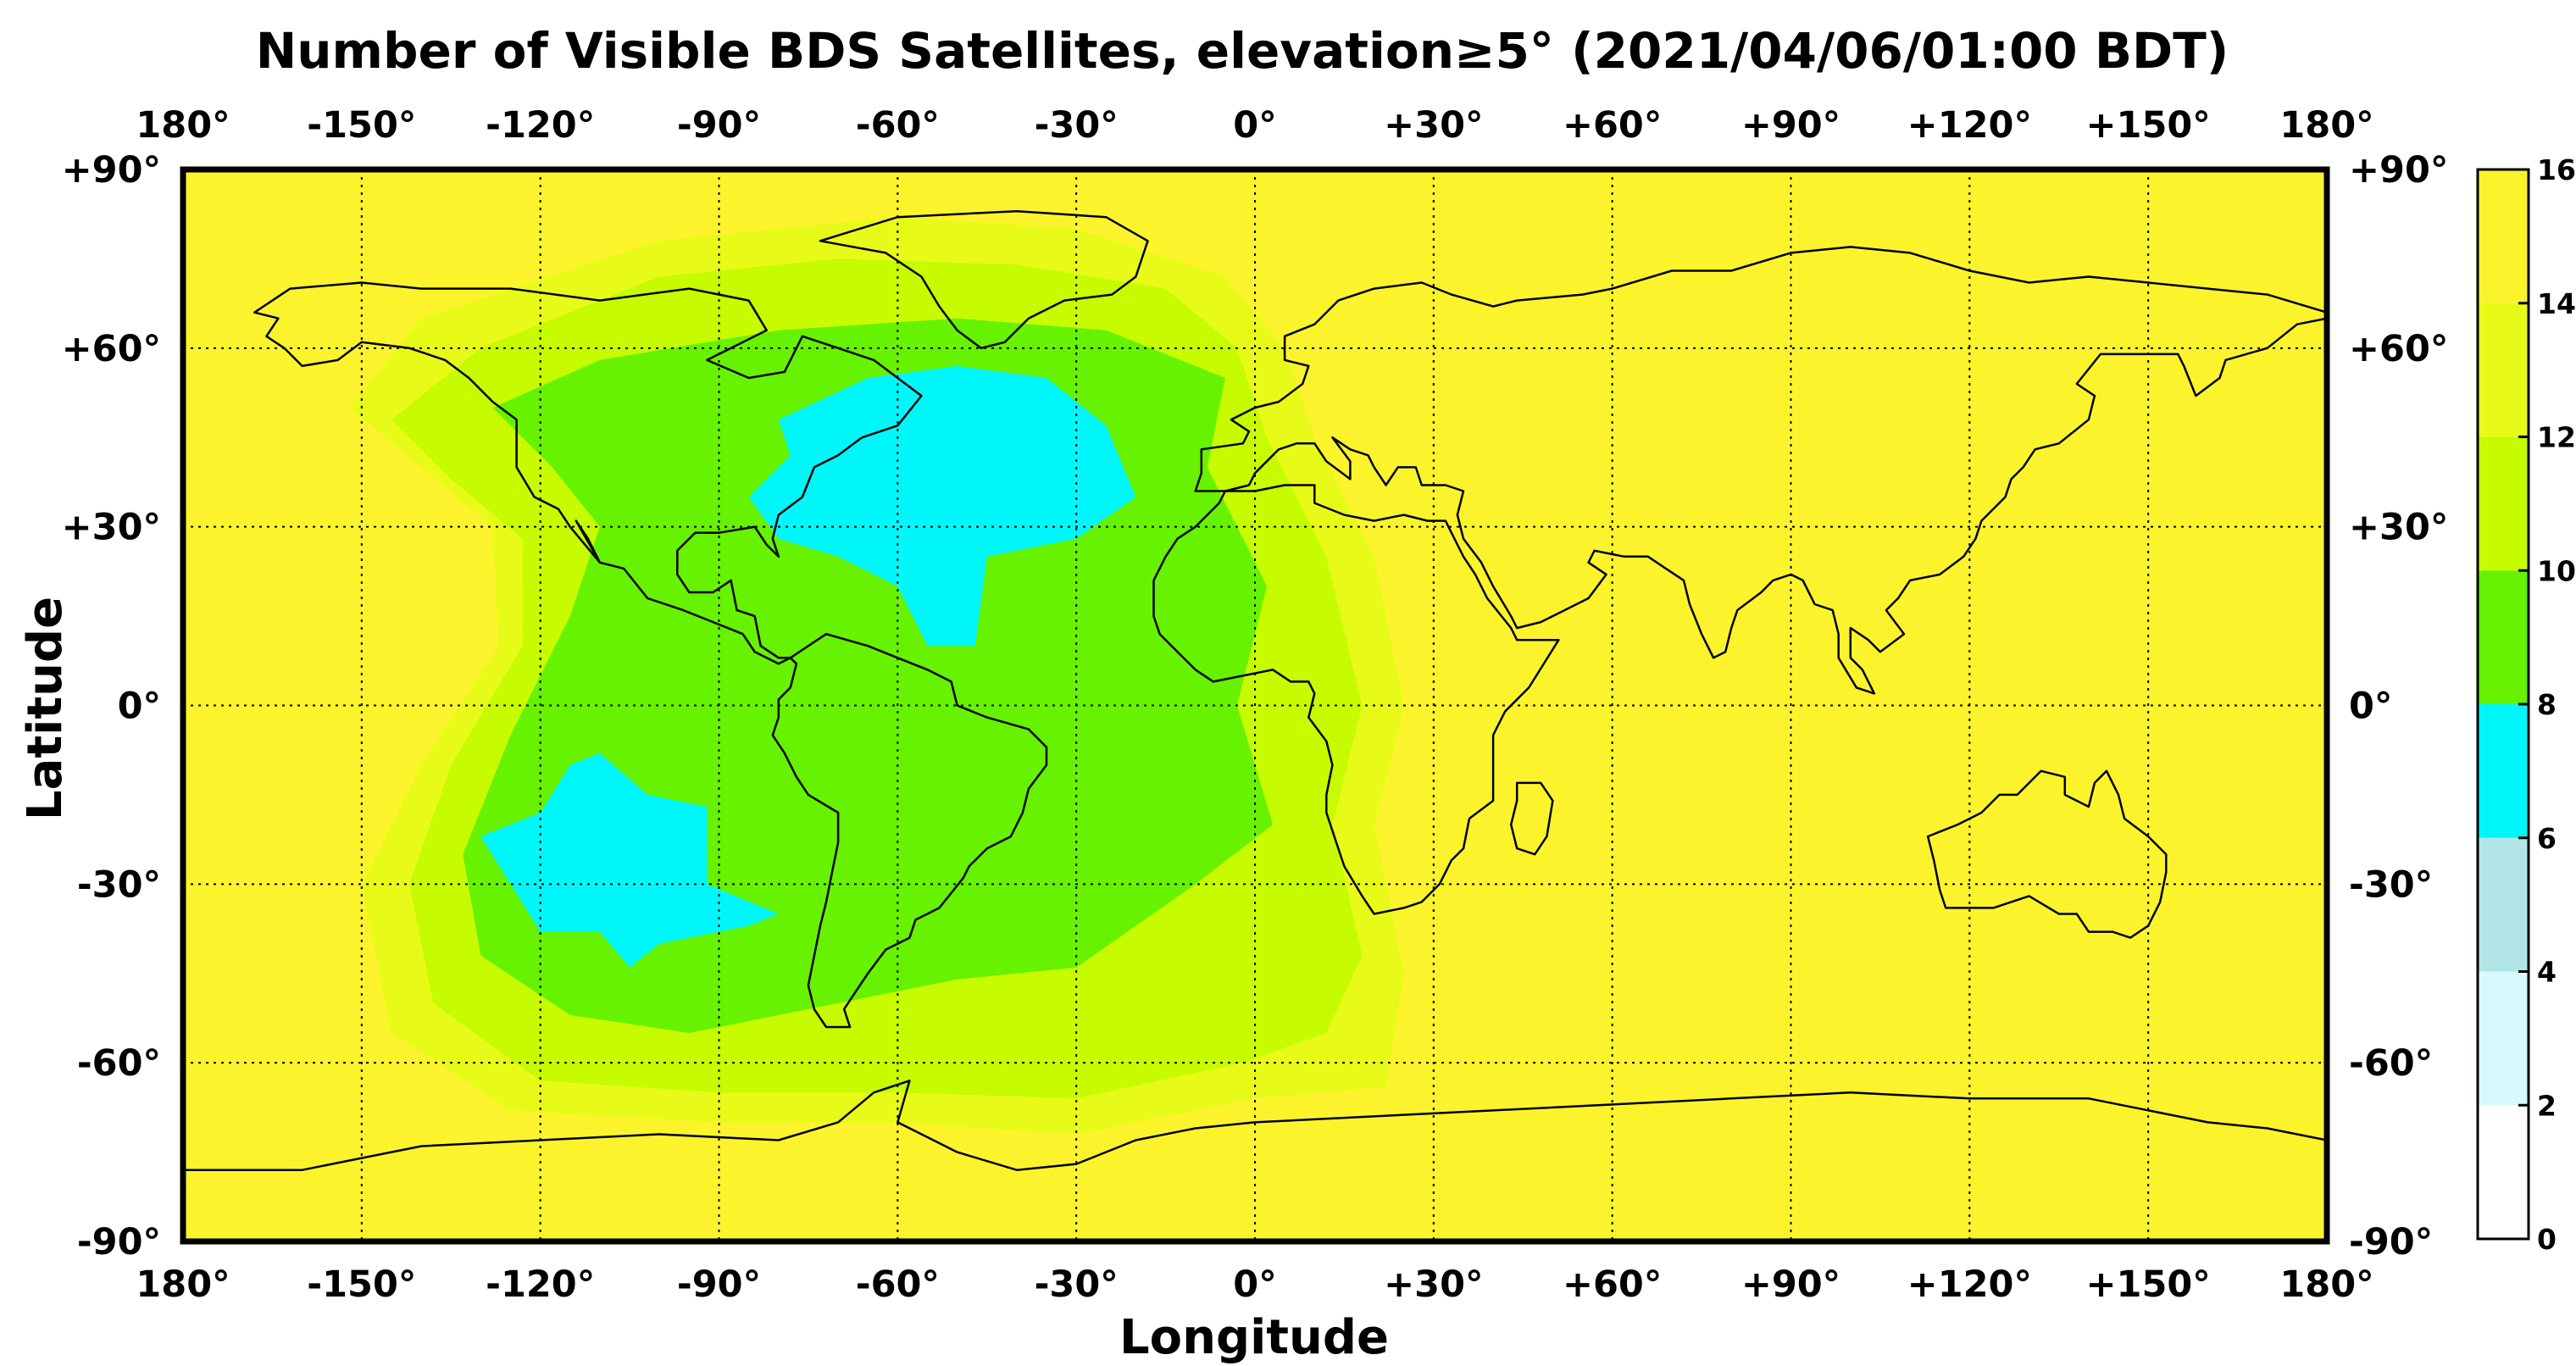  Describe the element at coordinates (2047, 854) in the screenshot. I see `coastline-australia` at that location.